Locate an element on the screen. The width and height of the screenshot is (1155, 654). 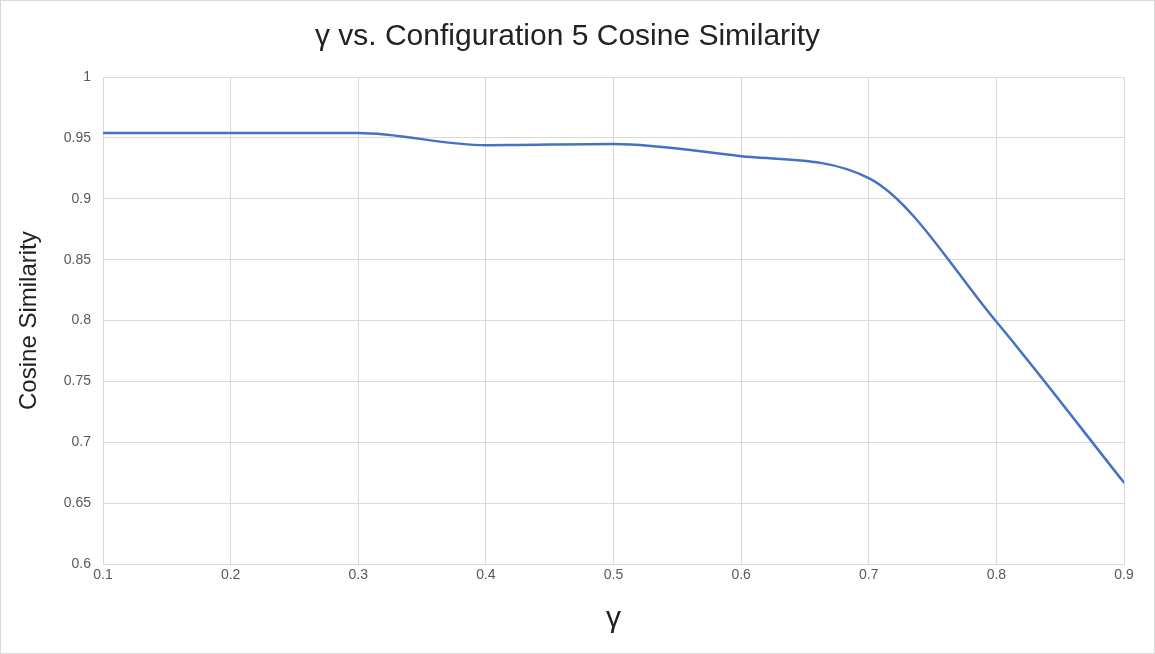
x-tick-label: 0.7 is located at coordinates (869, 574).